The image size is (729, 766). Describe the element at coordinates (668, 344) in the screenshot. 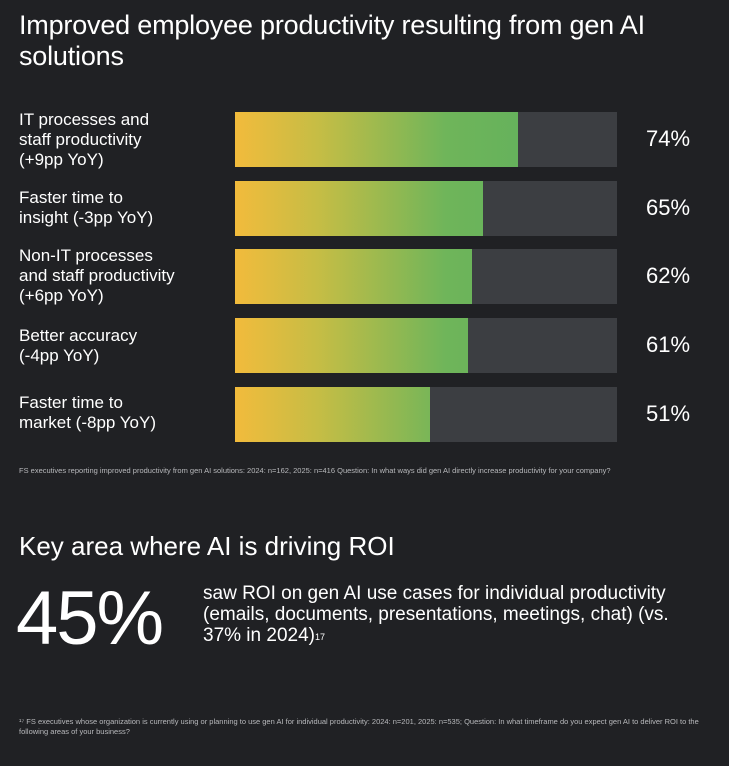

I see `bar-value-label: 61%` at that location.